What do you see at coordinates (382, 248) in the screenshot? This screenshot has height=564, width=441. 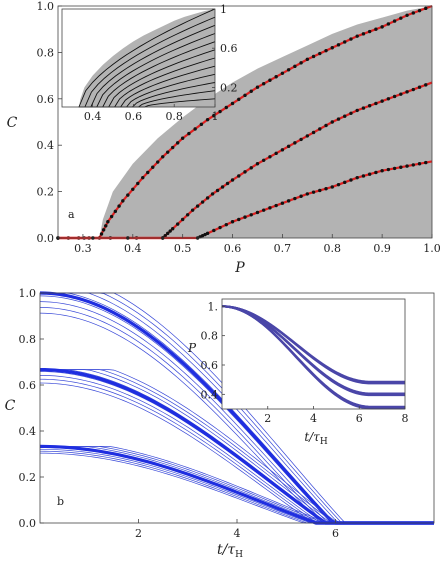 I see `x-tick-label: 0.9` at bounding box center [382, 248].